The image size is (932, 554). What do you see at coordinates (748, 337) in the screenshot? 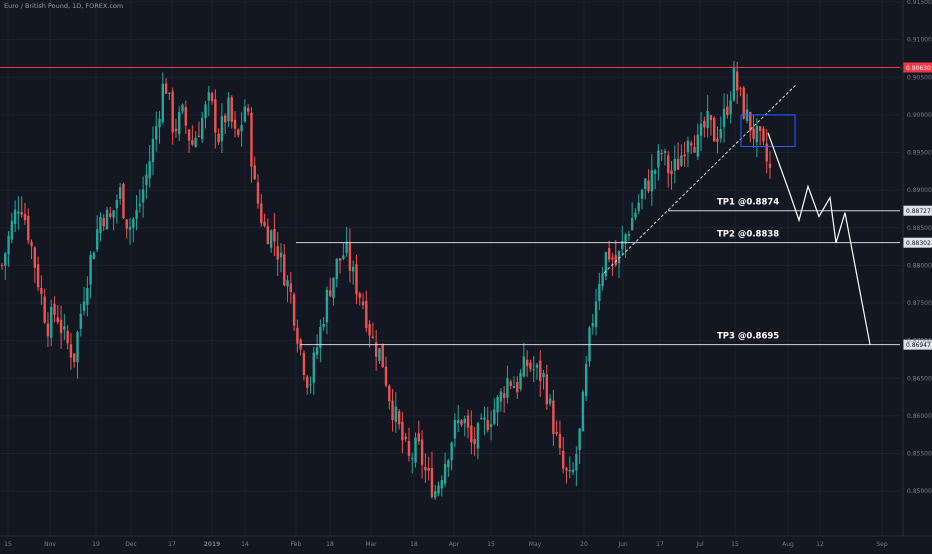
I see `target-label: TP3 @0.8695` at bounding box center [748, 337].